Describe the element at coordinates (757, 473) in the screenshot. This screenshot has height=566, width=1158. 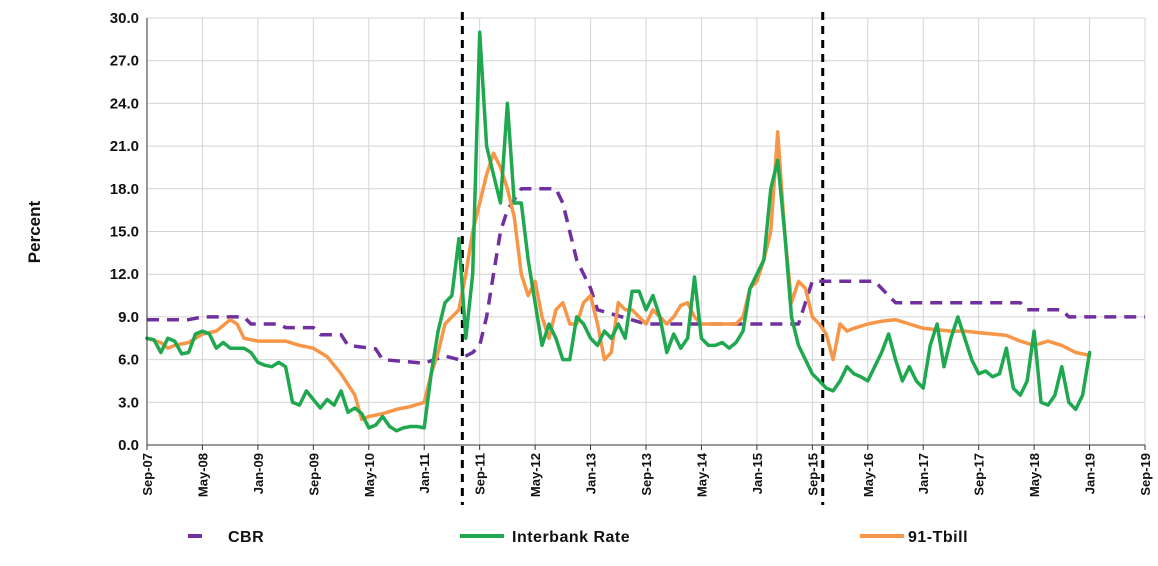
I see `x-tick-label: Jan-15` at that location.